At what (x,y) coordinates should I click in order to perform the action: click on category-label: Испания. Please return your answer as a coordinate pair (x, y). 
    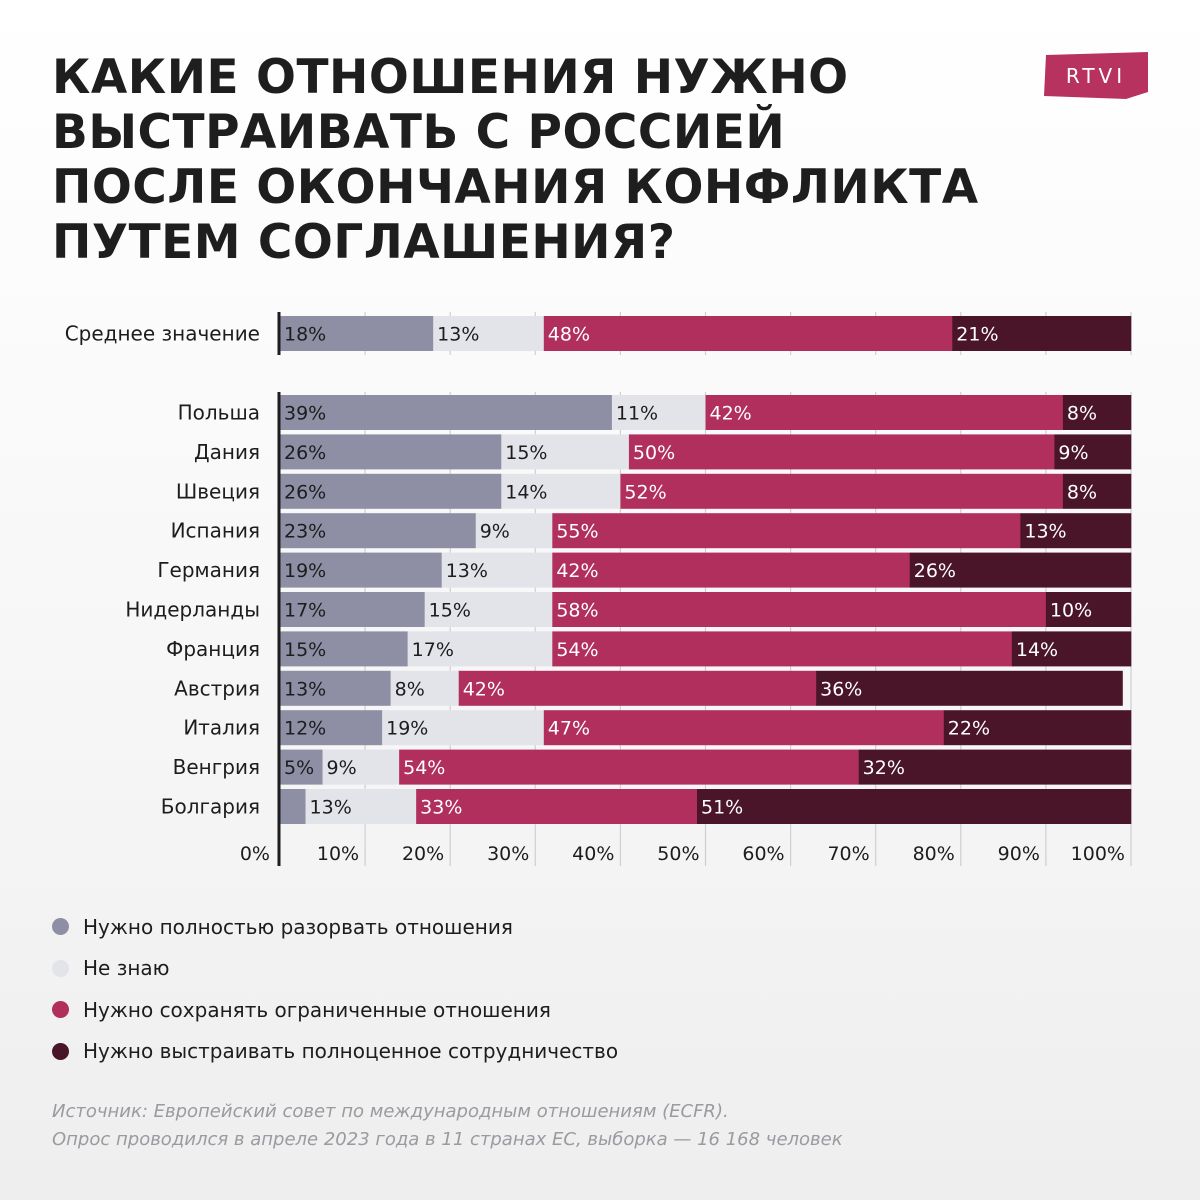
    Looking at the image, I should click on (215, 531).